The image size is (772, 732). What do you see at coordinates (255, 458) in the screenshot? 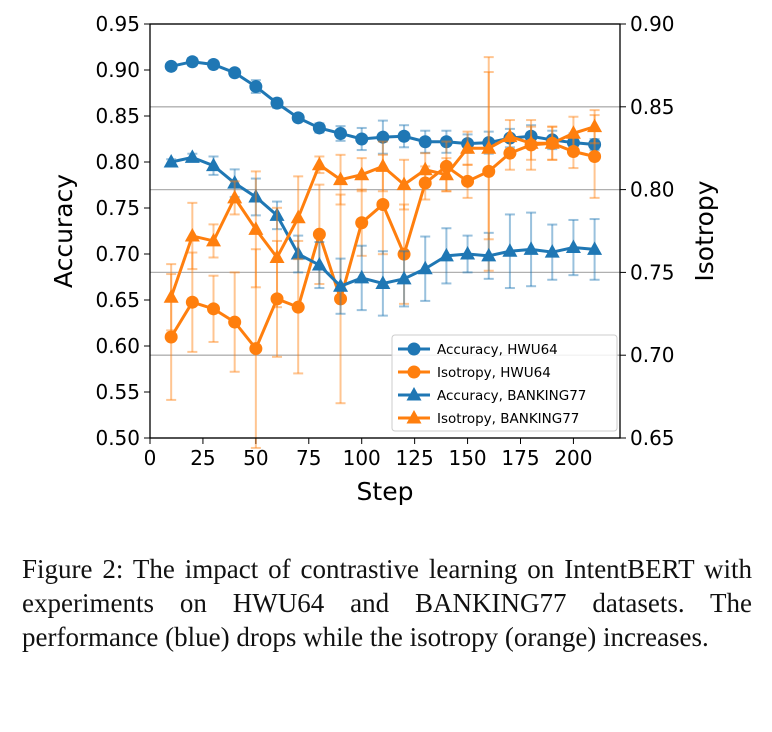
I see `x-tick-label: 50` at bounding box center [255, 458].